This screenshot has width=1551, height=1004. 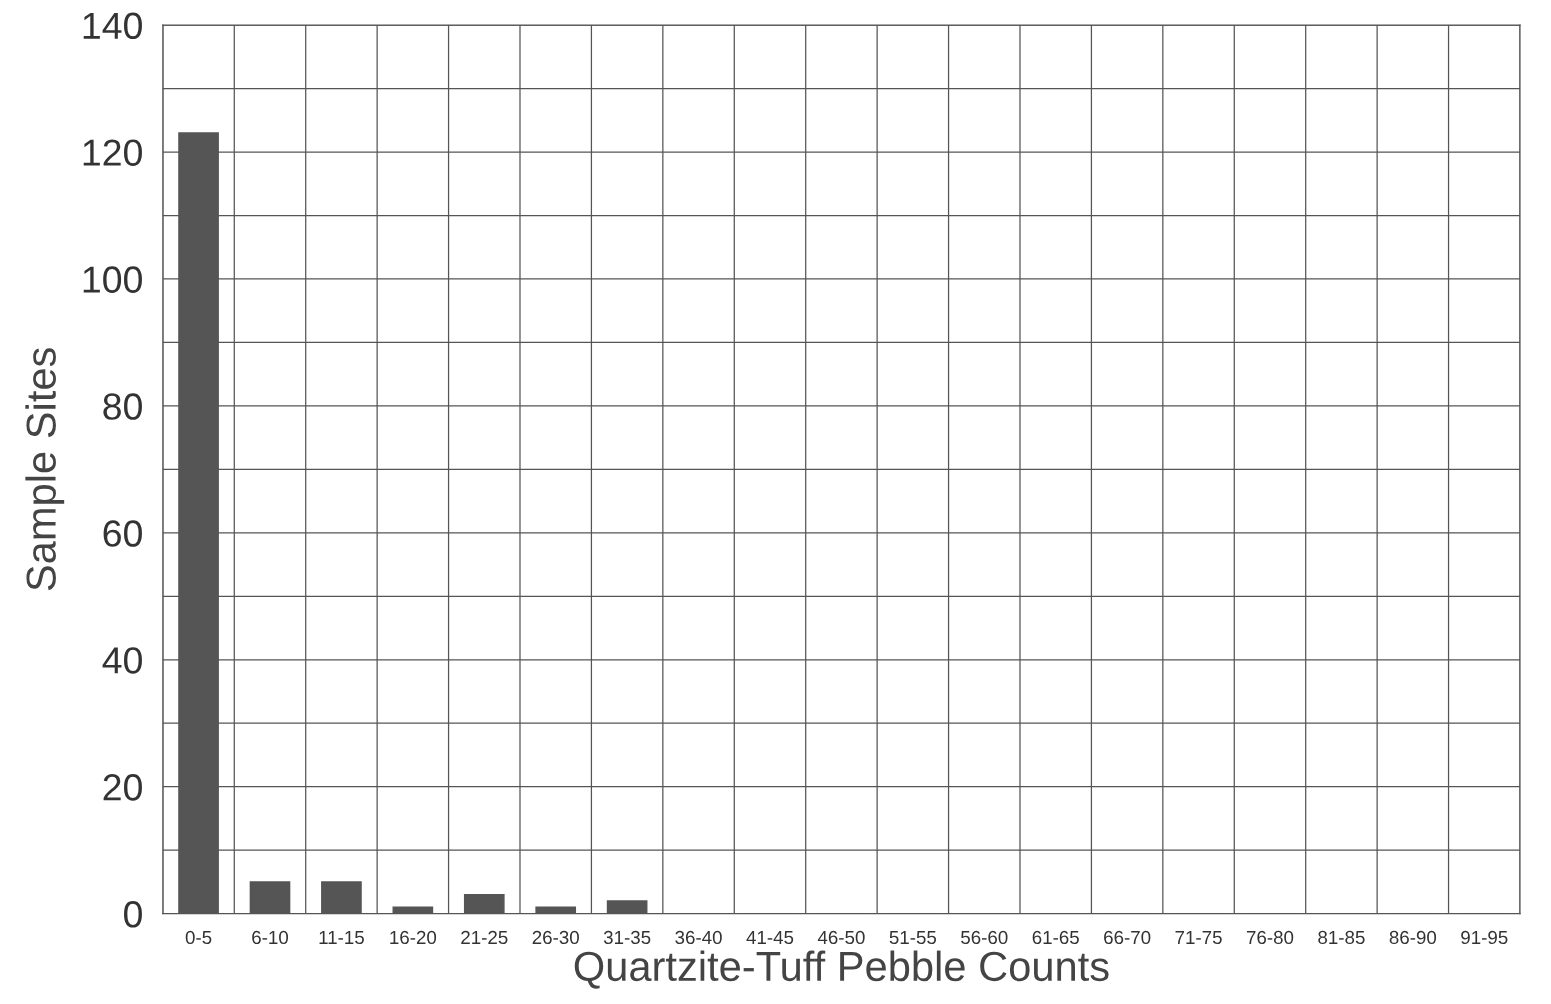 What do you see at coordinates (1413, 937) in the screenshot?
I see `x-tick-label: 86-90` at bounding box center [1413, 937].